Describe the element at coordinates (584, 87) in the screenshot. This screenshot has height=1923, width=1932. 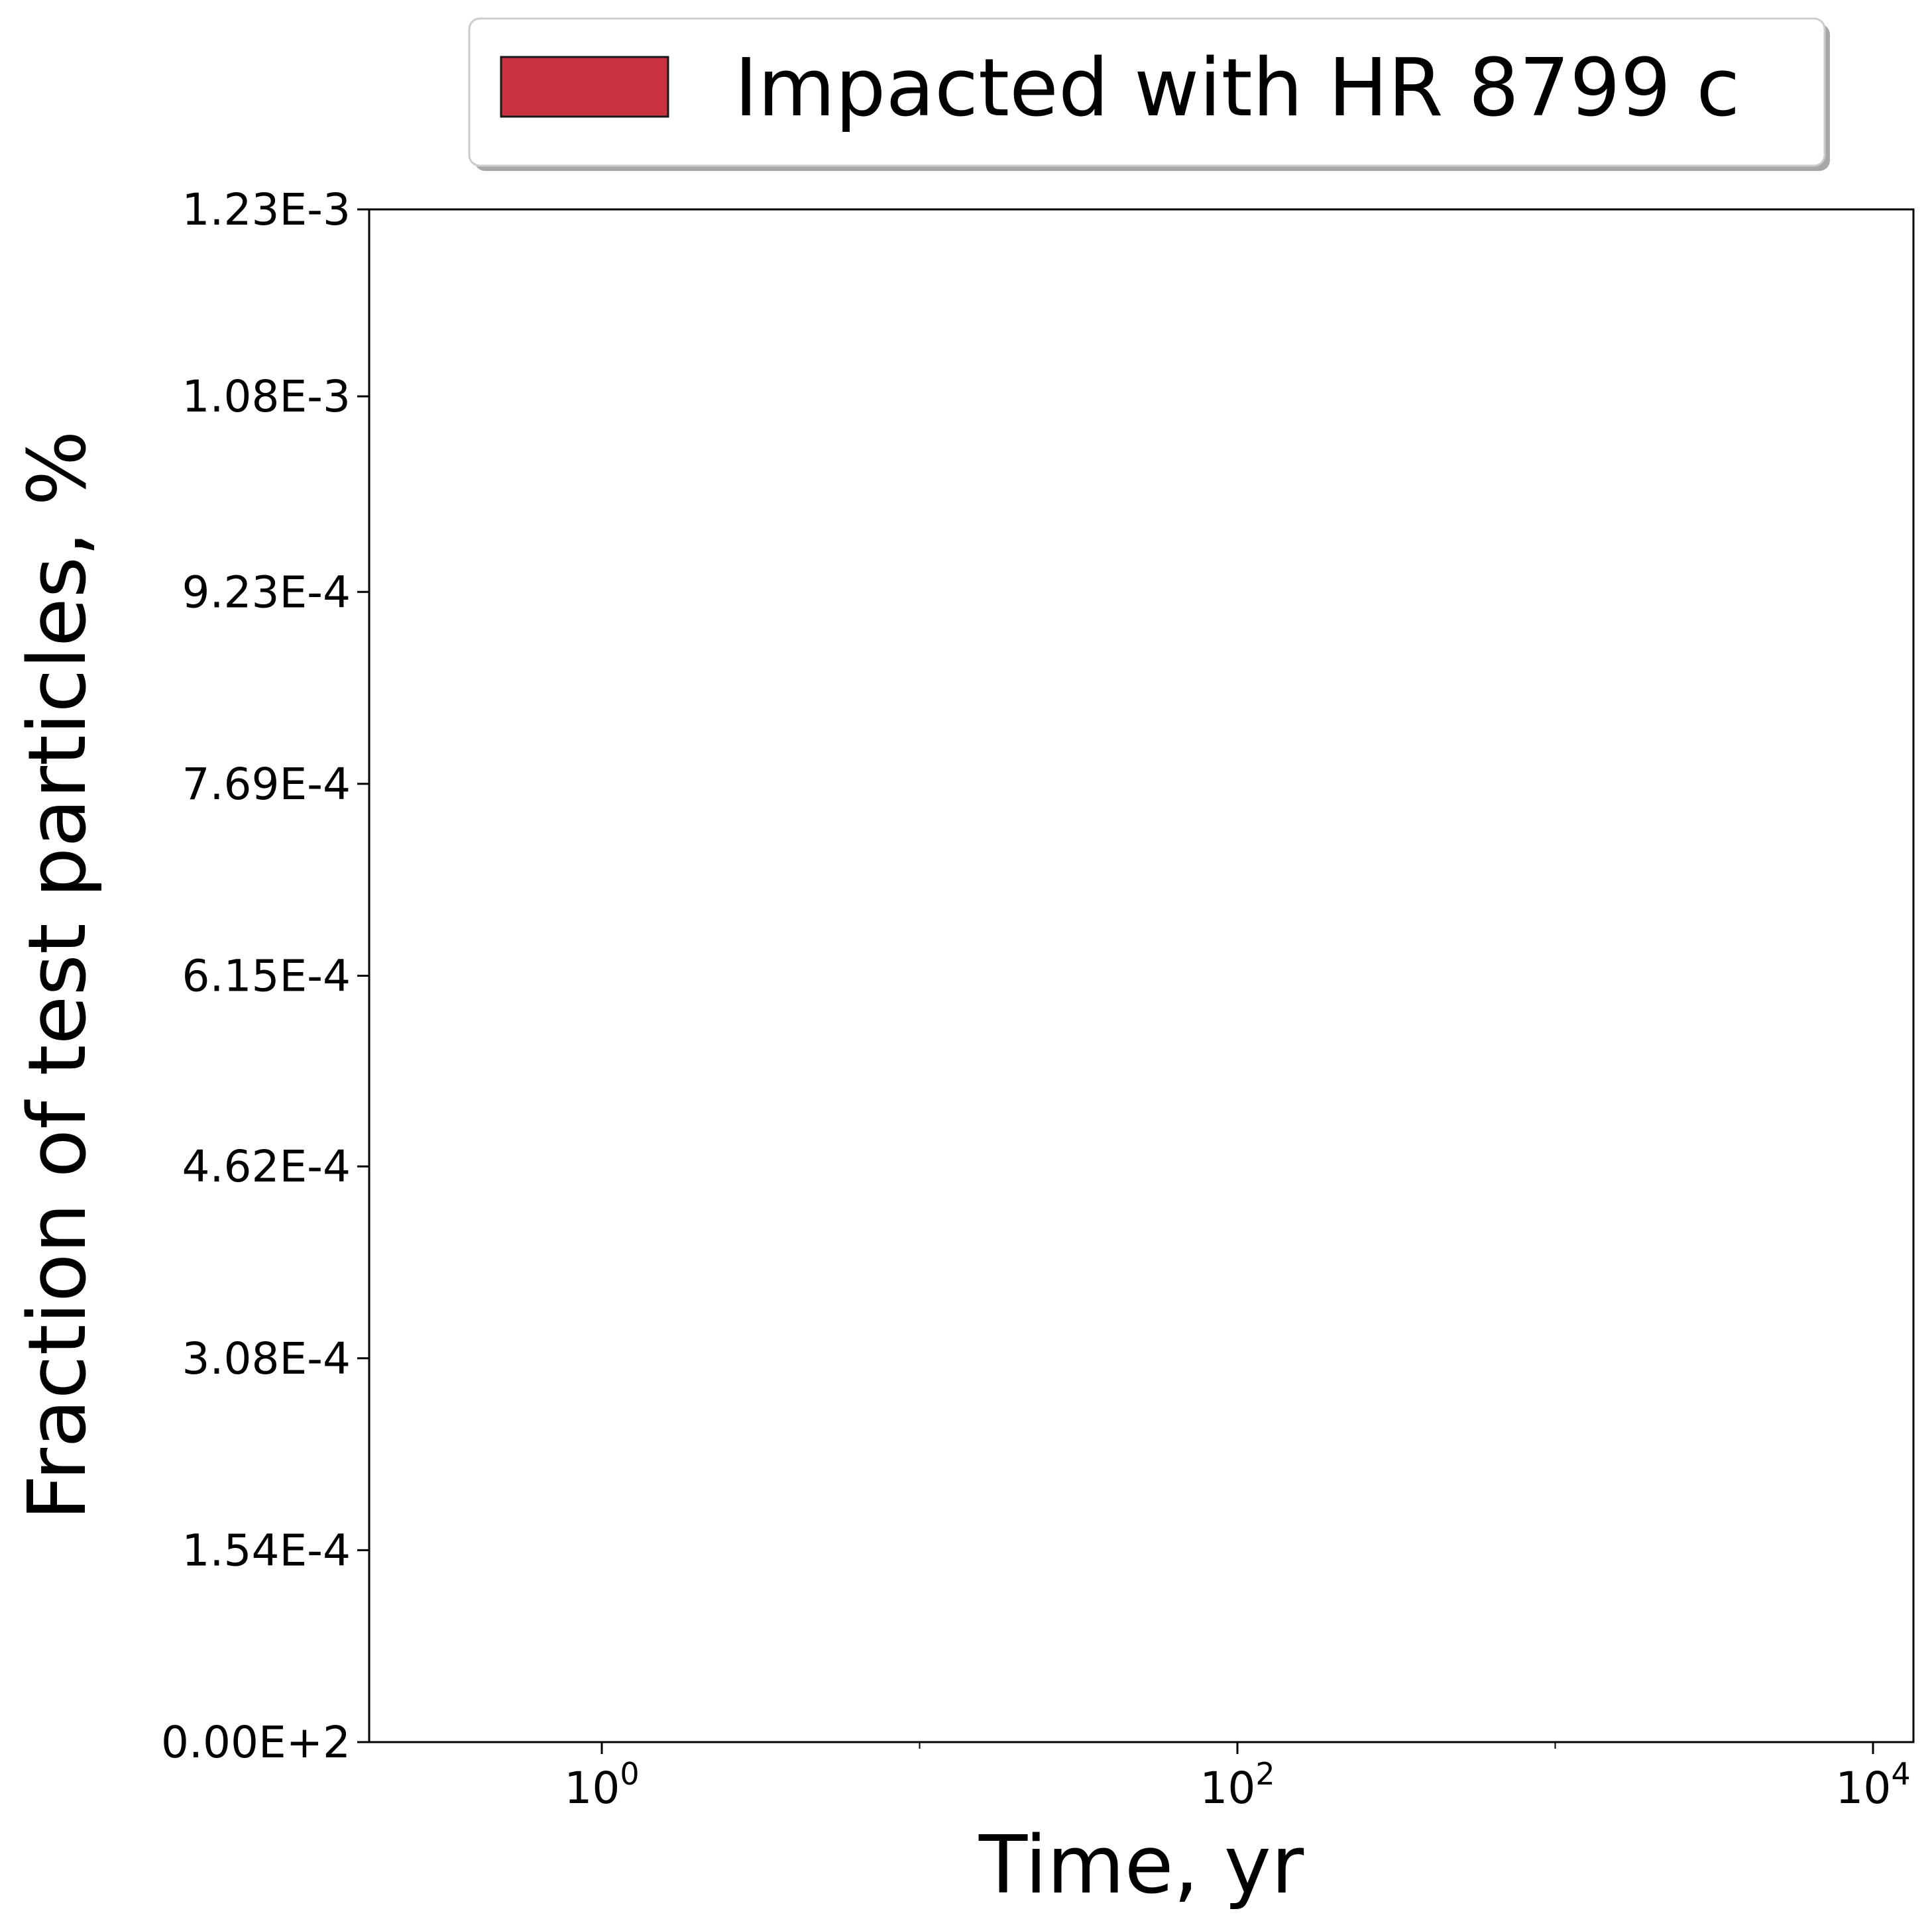
I see `legend-swatch` at that location.